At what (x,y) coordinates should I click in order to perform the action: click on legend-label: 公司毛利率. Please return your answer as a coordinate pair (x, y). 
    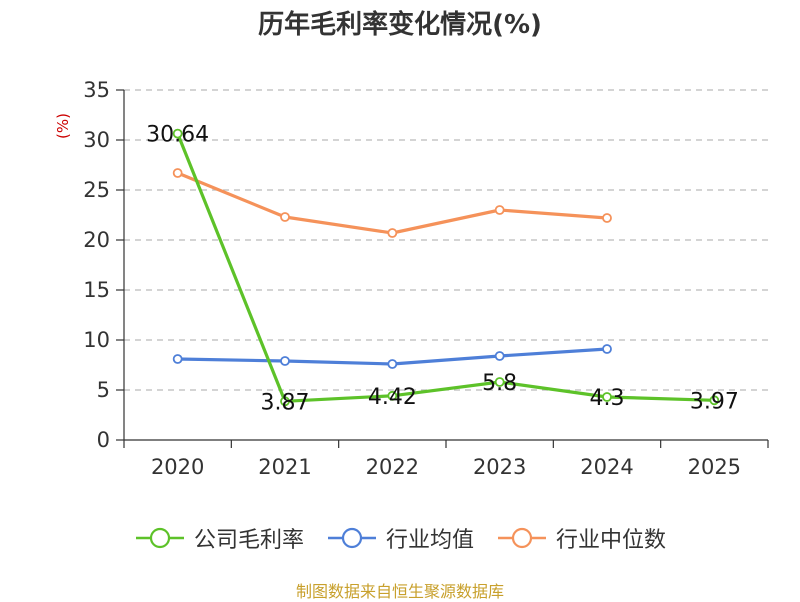
    Looking at the image, I should click on (248, 540).